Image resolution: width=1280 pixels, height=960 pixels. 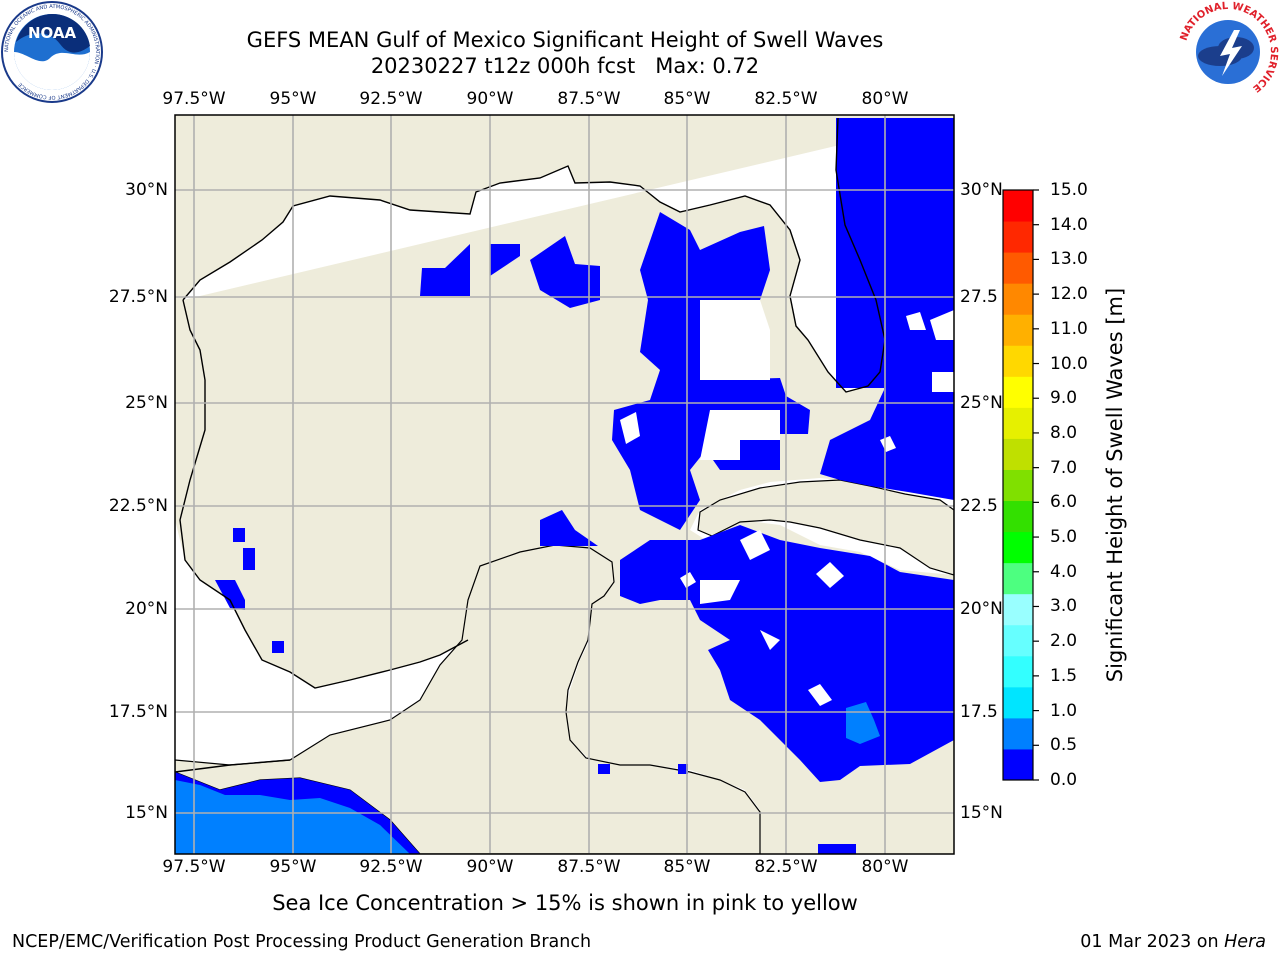 What do you see at coordinates (146, 403) in the screenshot?
I see `lat-tick-left: 25°N` at bounding box center [146, 403].